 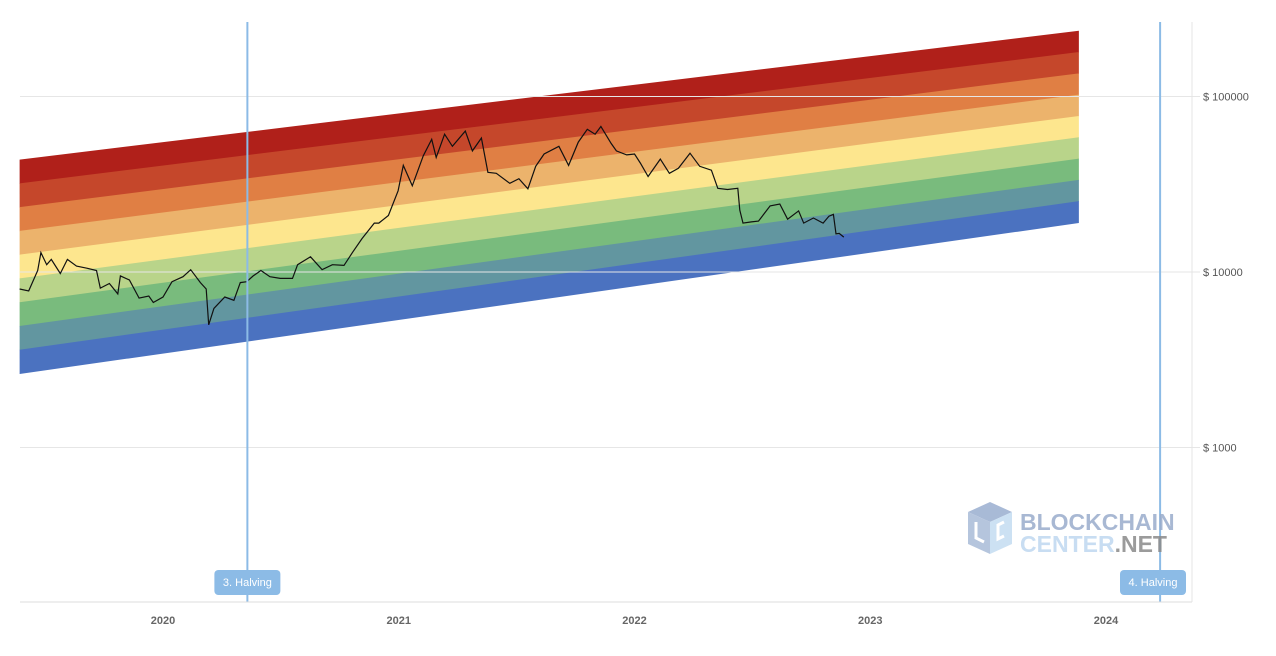 I want to click on halving-label: 3. Halving, so click(x=247, y=583).